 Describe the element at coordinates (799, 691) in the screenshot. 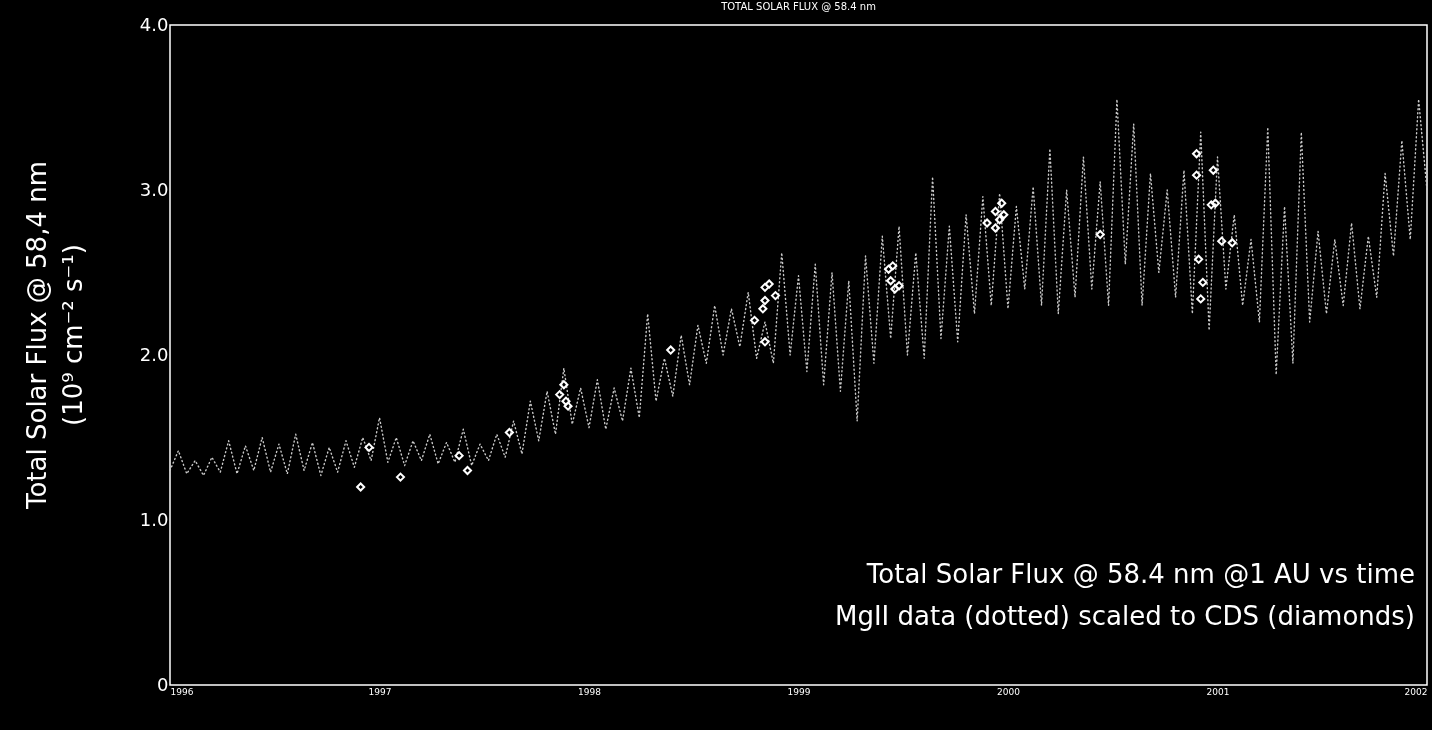

I see `x-tick-label: 1999` at that location.